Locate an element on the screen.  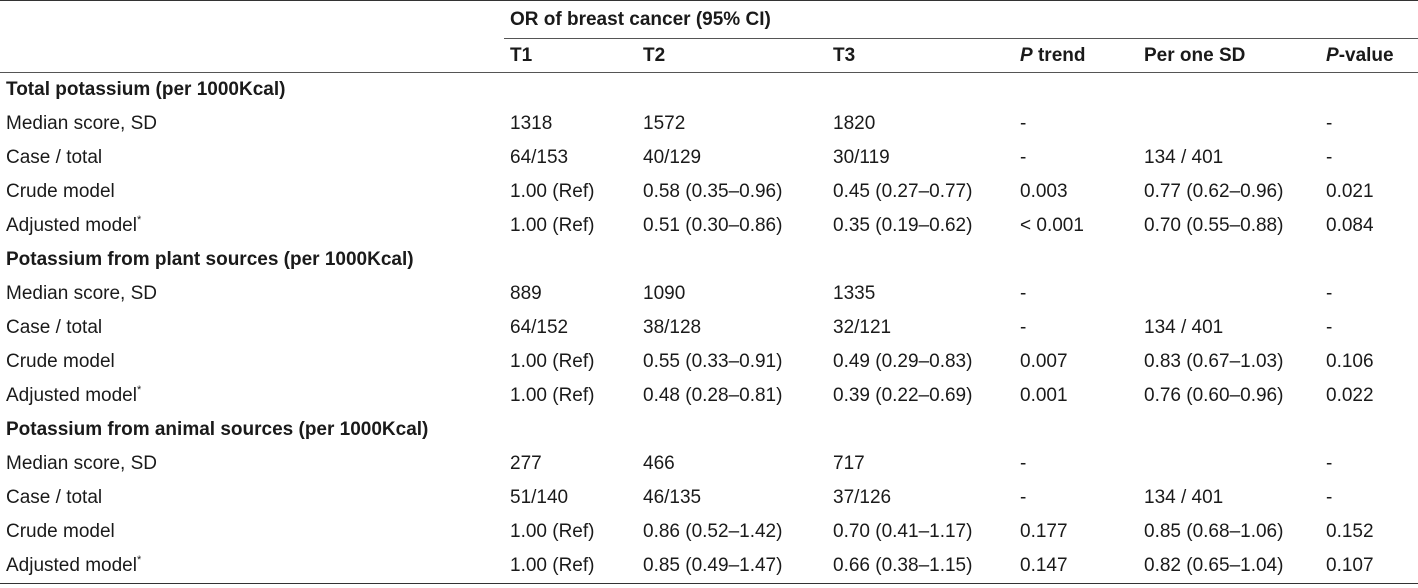
cell-t1: 64/152 is located at coordinates (539, 327).